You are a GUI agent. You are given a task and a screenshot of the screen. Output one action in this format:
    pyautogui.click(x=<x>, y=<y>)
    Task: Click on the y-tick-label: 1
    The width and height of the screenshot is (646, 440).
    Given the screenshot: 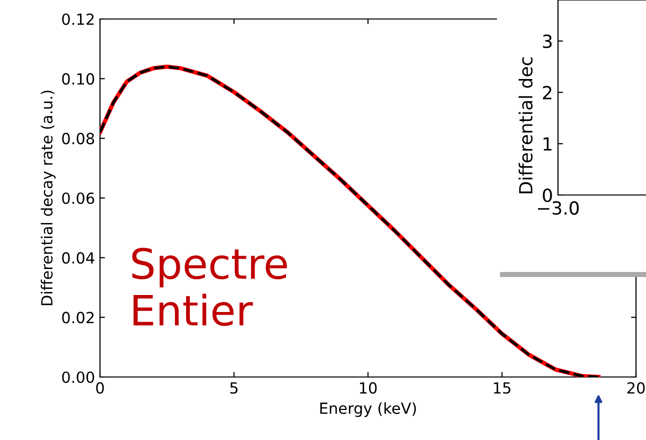 What is the action you would take?
    pyautogui.click(x=548, y=144)
    